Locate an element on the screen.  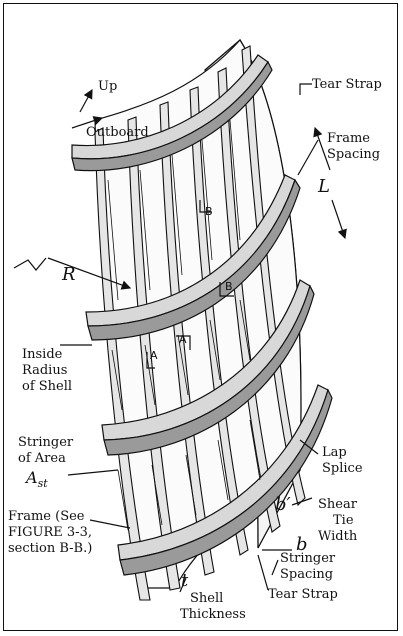
frame-2-flange is located at coordinates (194, 259).